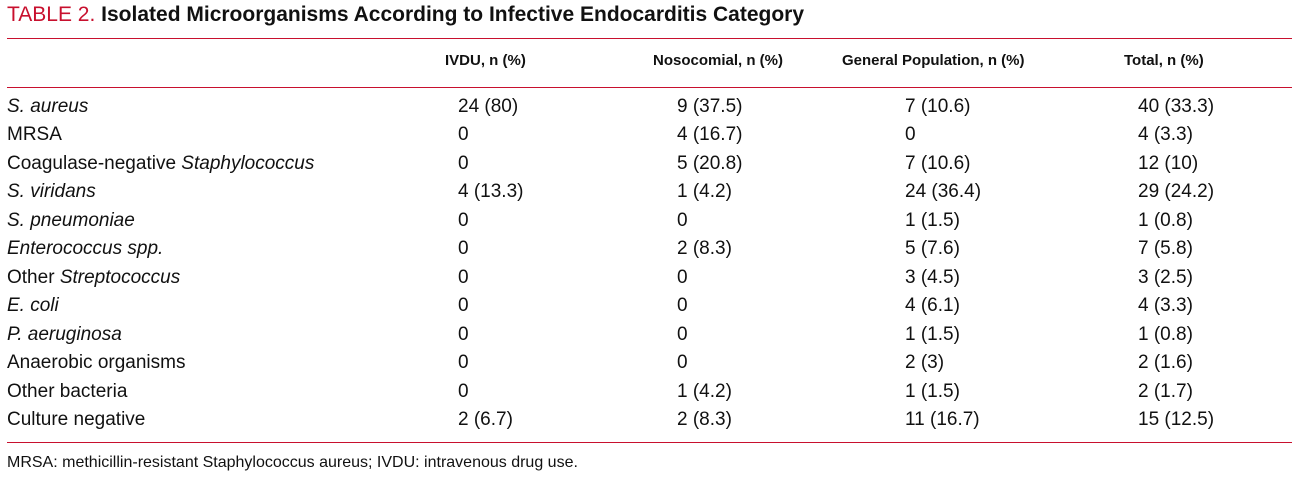 The image size is (1294, 477). I want to click on label-part: P. aeruginosa, so click(64, 334).